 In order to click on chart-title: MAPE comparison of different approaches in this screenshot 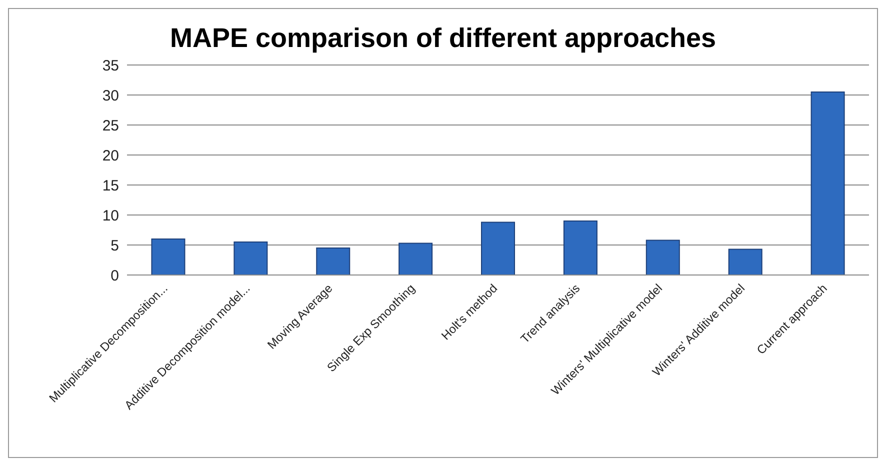, I will do `click(443, 39)`.